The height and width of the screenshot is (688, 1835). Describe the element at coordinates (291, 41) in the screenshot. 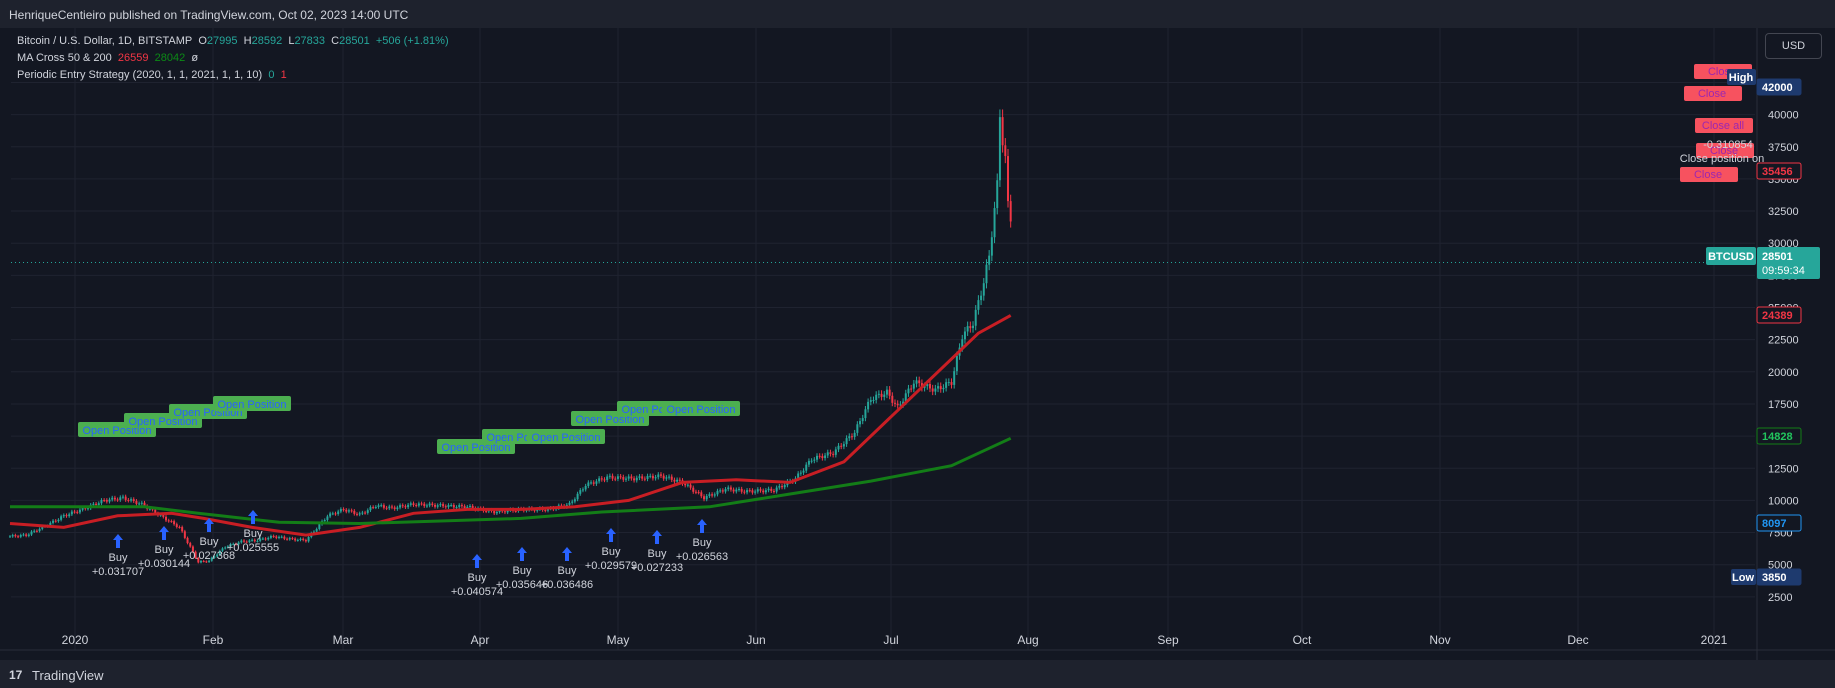

I see `low-label: L` at that location.